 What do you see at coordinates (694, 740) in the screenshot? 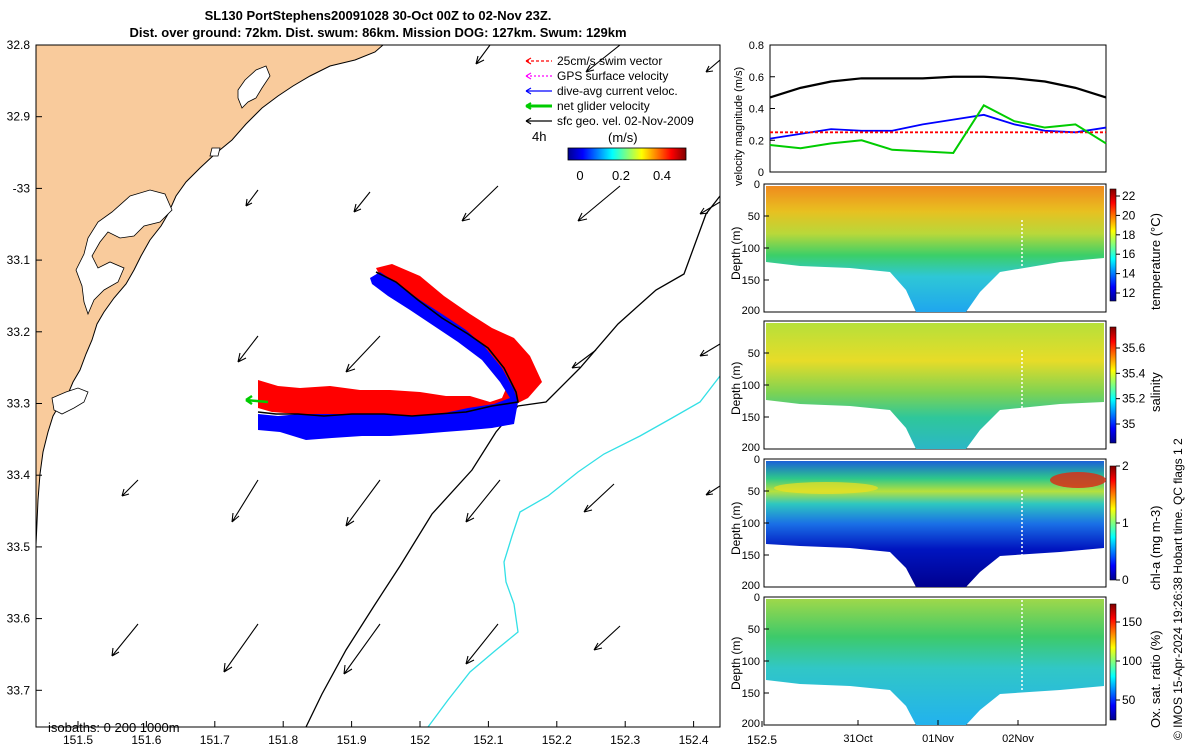
I see `map-x-tick-label: 152.4` at bounding box center [694, 740].